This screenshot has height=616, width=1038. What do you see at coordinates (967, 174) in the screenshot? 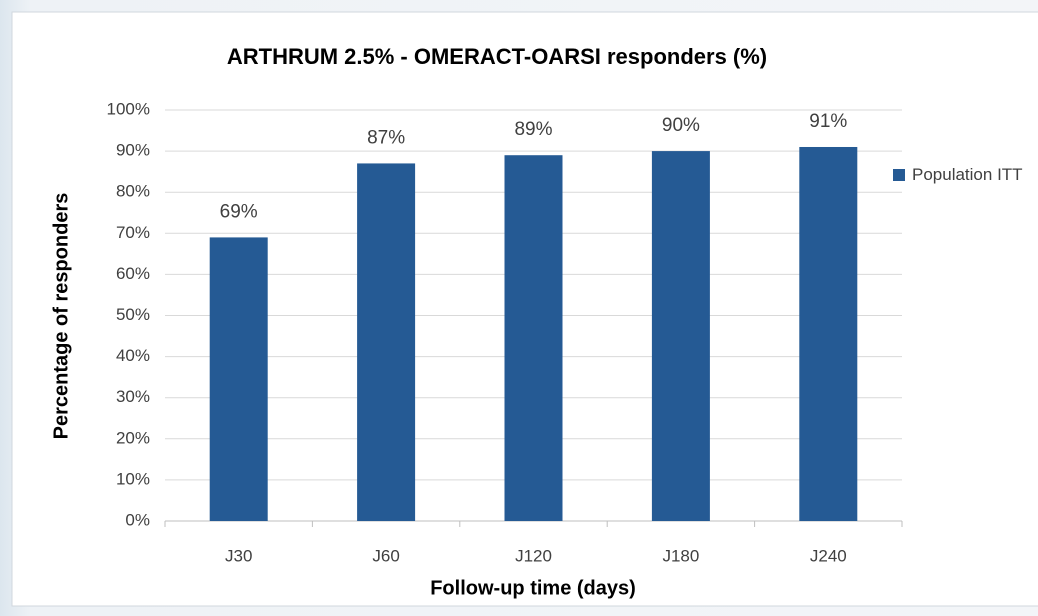
I see `legend-label: Population ITT` at bounding box center [967, 174].